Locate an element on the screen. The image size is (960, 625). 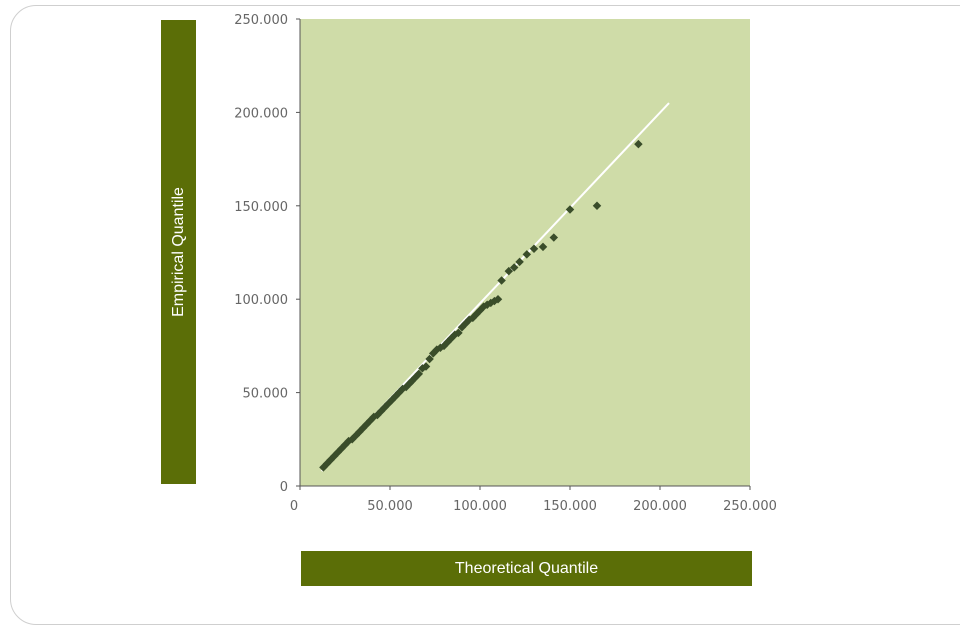
x-axis-label-box: Theoretical Quantile is located at coordinates (526, 568).